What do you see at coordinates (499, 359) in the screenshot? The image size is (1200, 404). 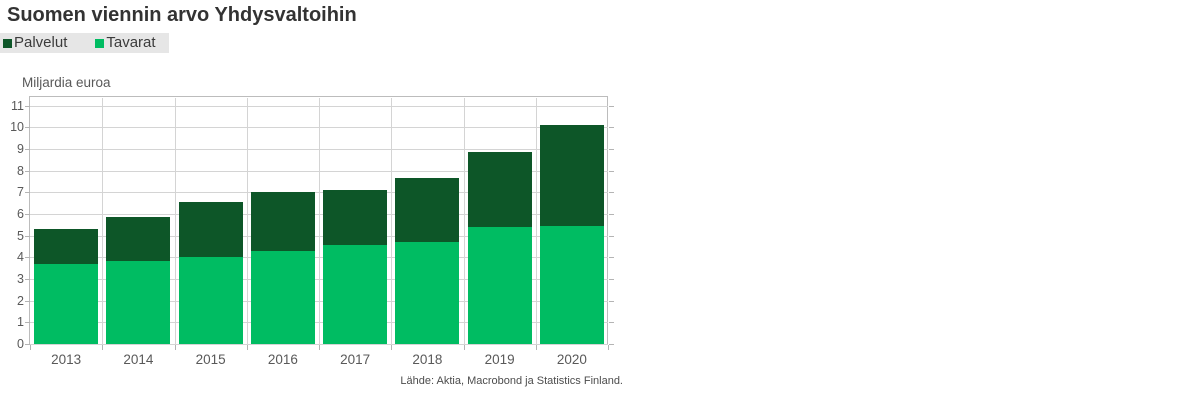 I see `x-axis-tick-label: 2019` at bounding box center [499, 359].